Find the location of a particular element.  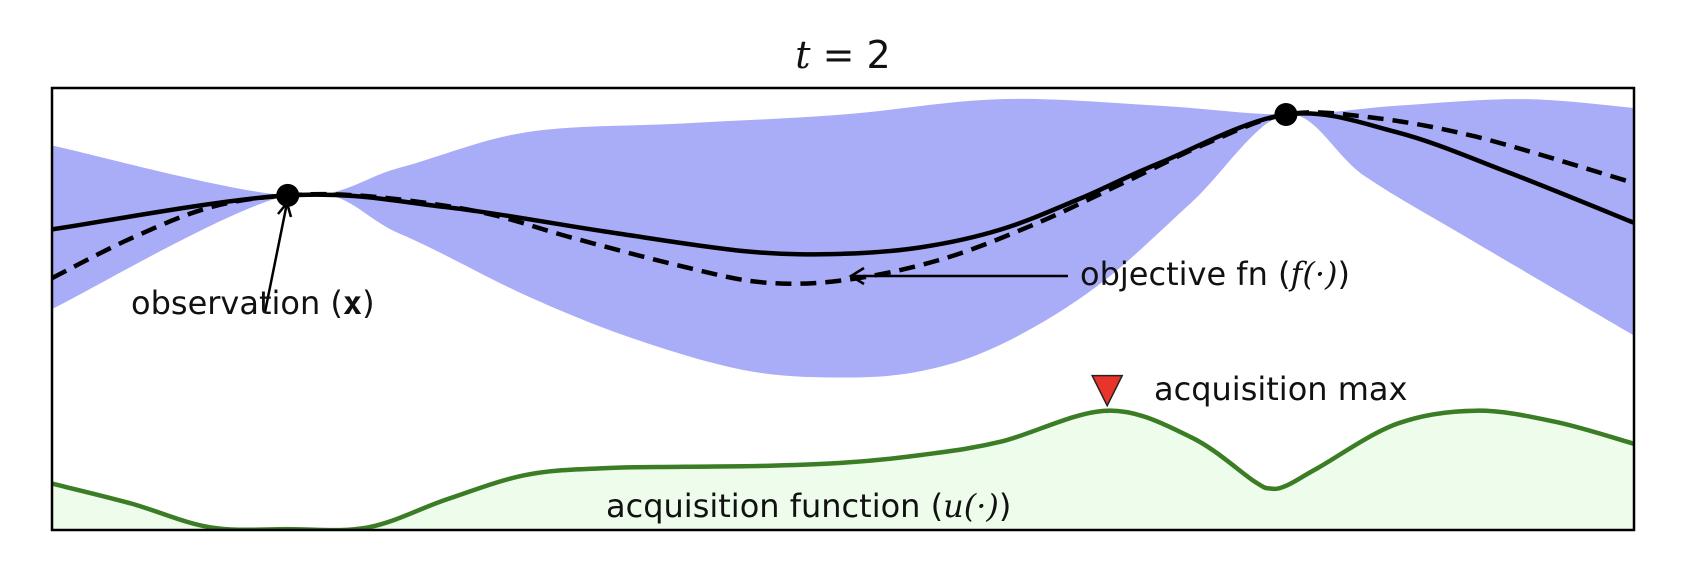

observation-arrow is located at coordinates (276, 257).